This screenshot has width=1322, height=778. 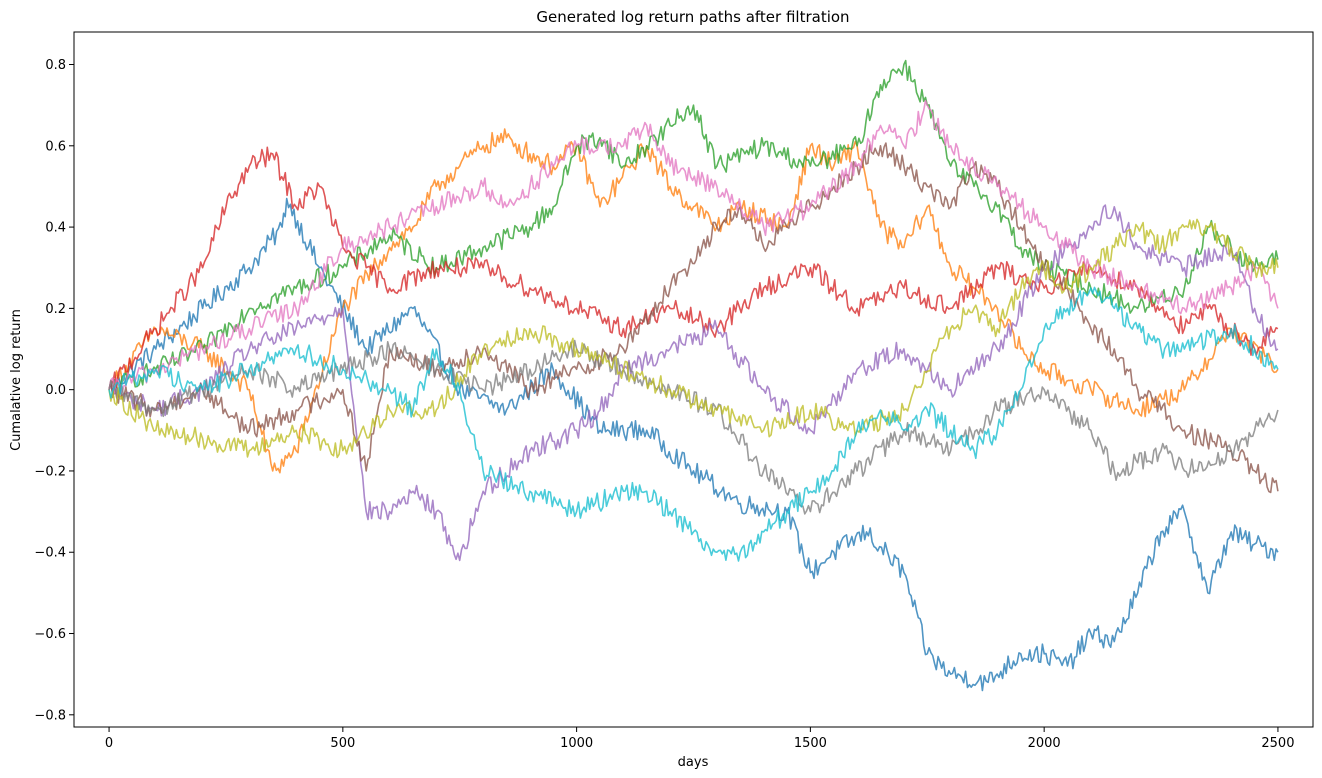 What do you see at coordinates (1277, 743) in the screenshot?
I see `x-tick-label: 2500` at bounding box center [1277, 743].